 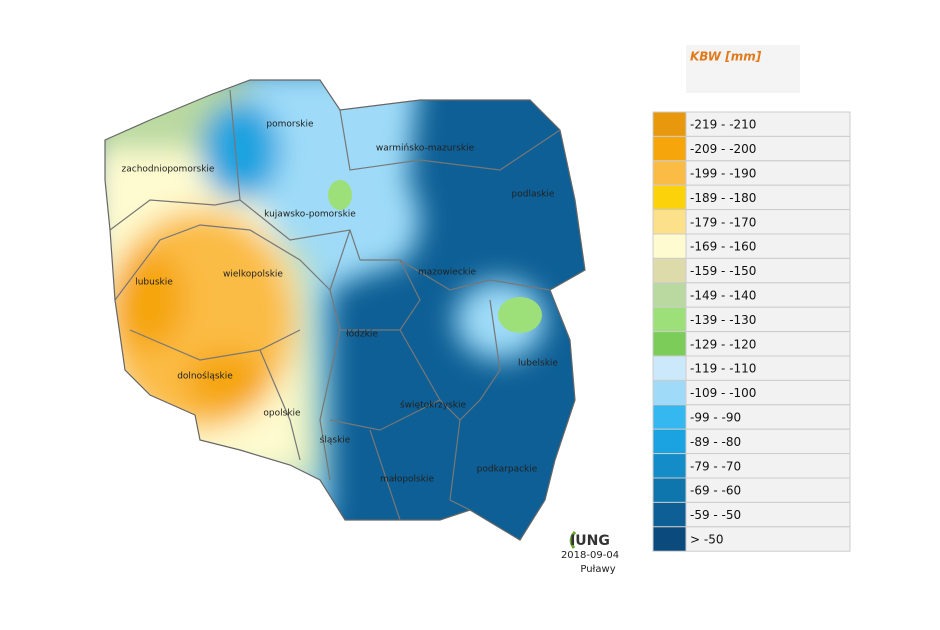 I want to click on region-label: śląskie, so click(x=335, y=440).